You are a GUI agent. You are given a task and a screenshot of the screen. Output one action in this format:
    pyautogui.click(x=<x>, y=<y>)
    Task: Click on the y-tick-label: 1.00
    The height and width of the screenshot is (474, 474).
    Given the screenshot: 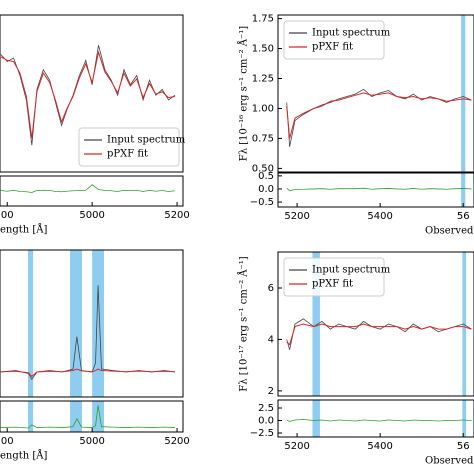 What is the action you would take?
    pyautogui.click(x=263, y=108)
    